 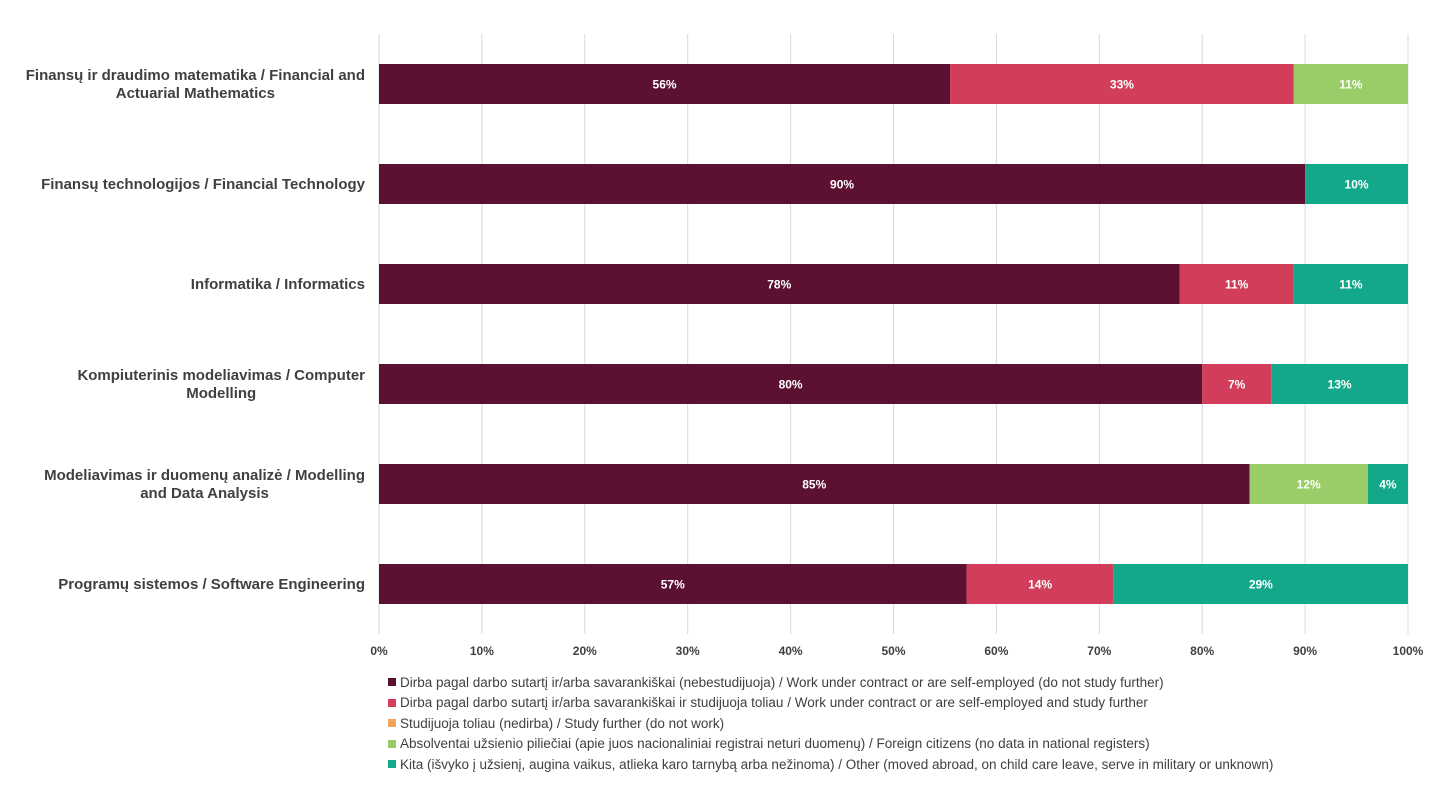 I want to click on data-label: 29%, so click(x=1261, y=585).